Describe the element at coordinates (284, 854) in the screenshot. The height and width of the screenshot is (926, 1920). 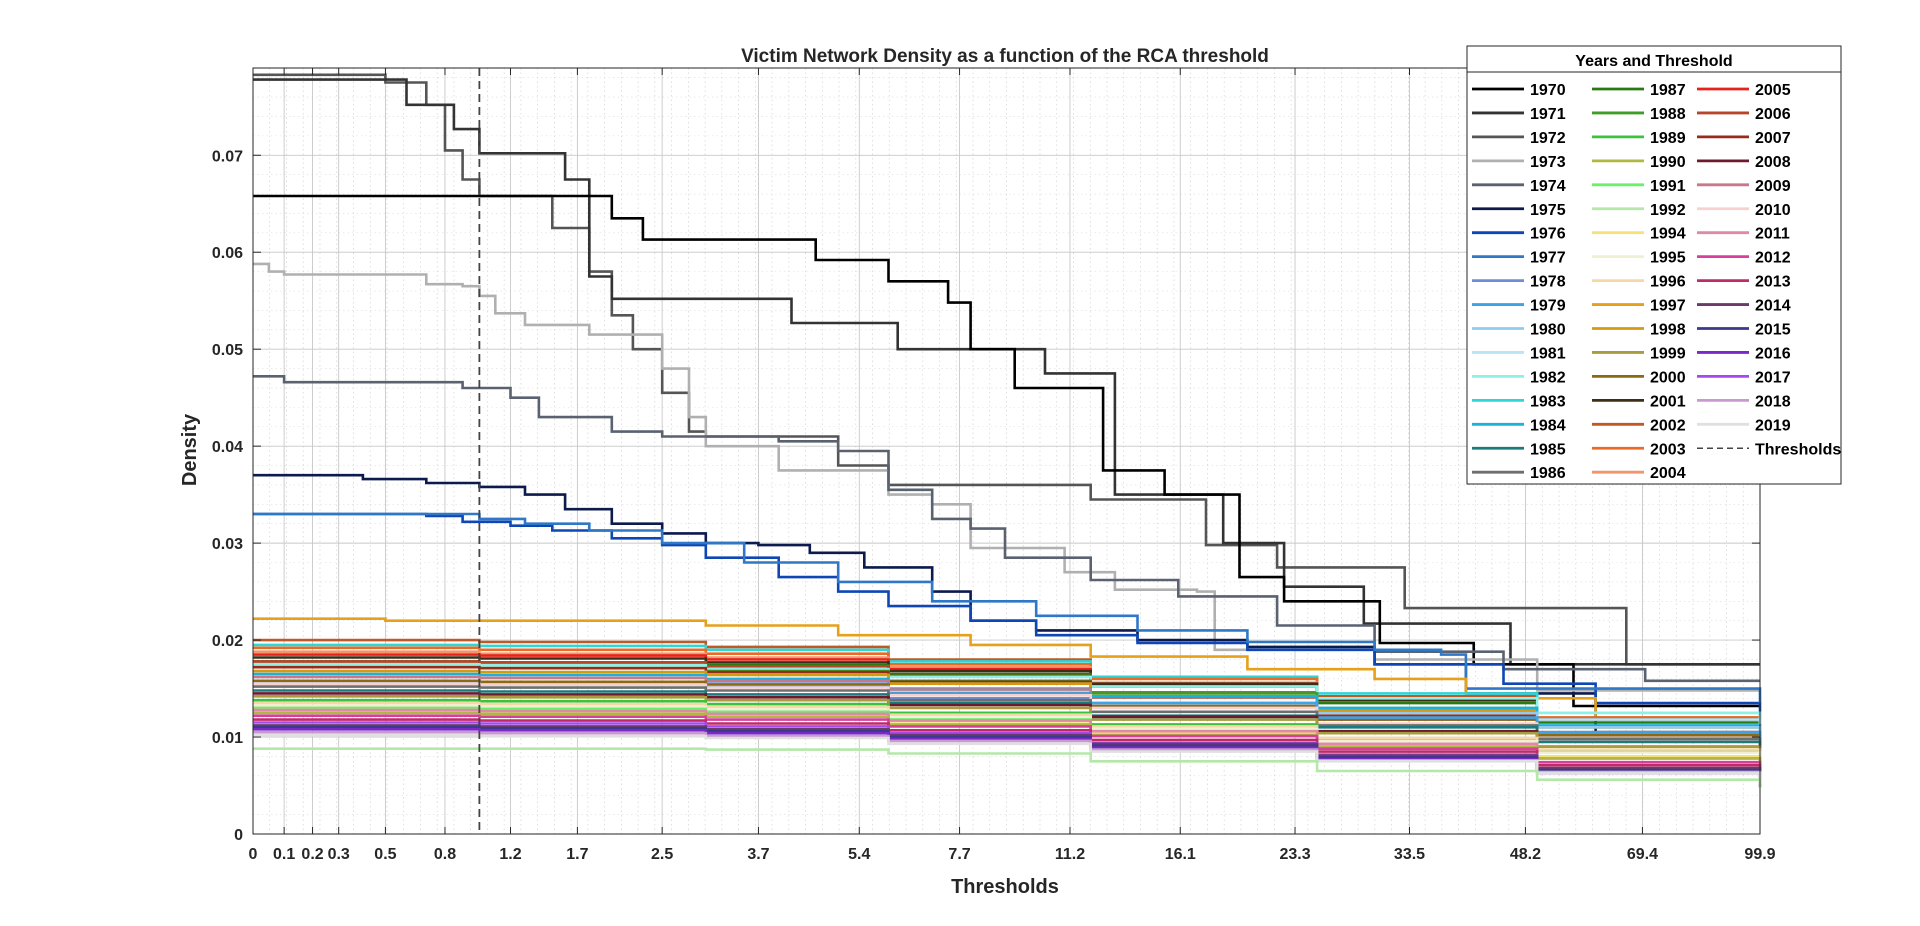
I see `x-tick-label: 0.1` at that location.